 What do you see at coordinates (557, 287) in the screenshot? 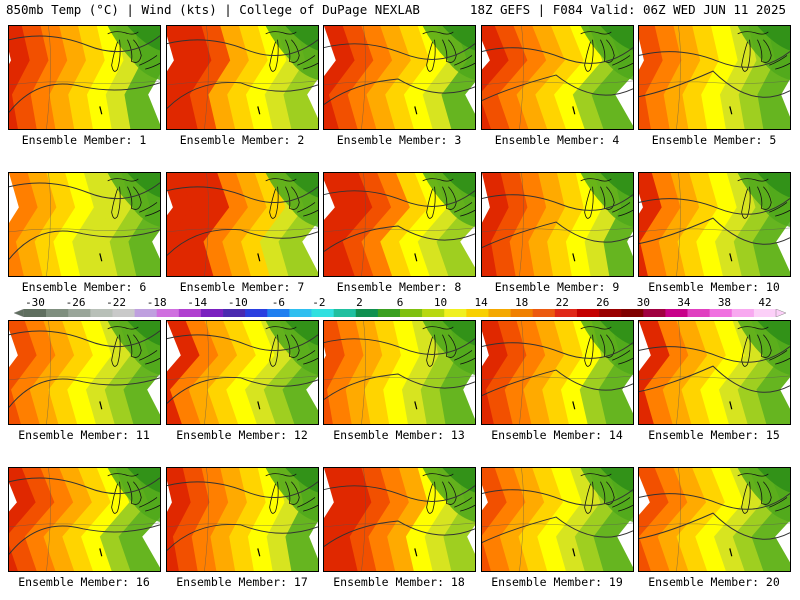
I see `ensemble-member-label: Ensemble Member: 9` at bounding box center [557, 287].